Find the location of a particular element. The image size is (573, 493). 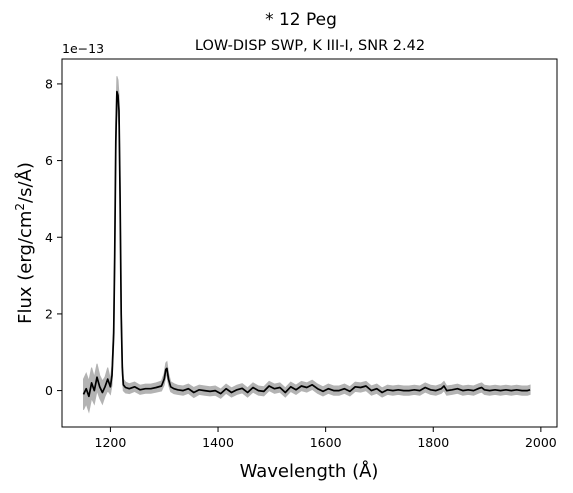

y-axis-label-superscript: 2 is located at coordinates (20, 207).